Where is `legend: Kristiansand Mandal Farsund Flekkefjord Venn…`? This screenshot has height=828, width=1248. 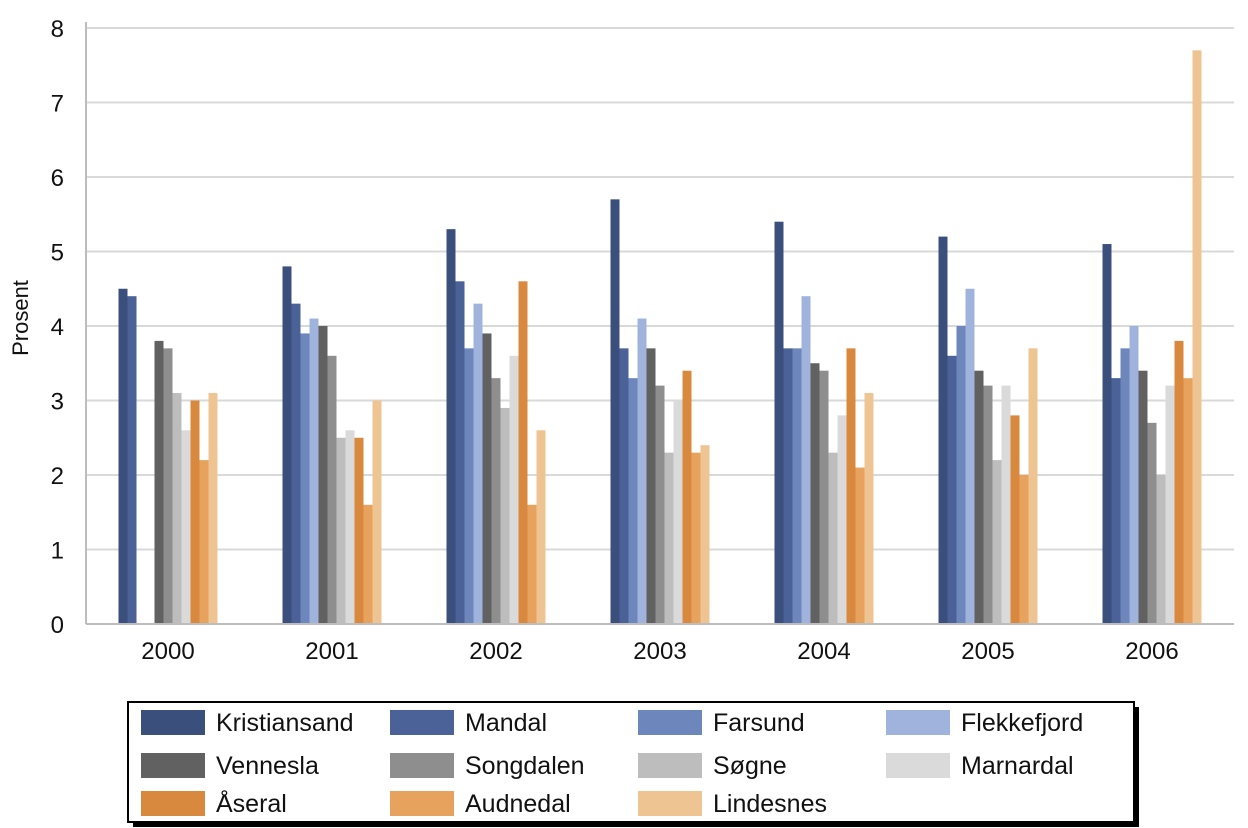
legend: Kristiansand Mandal Farsund Flekkefjord Venn… is located at coordinates (633, 764).